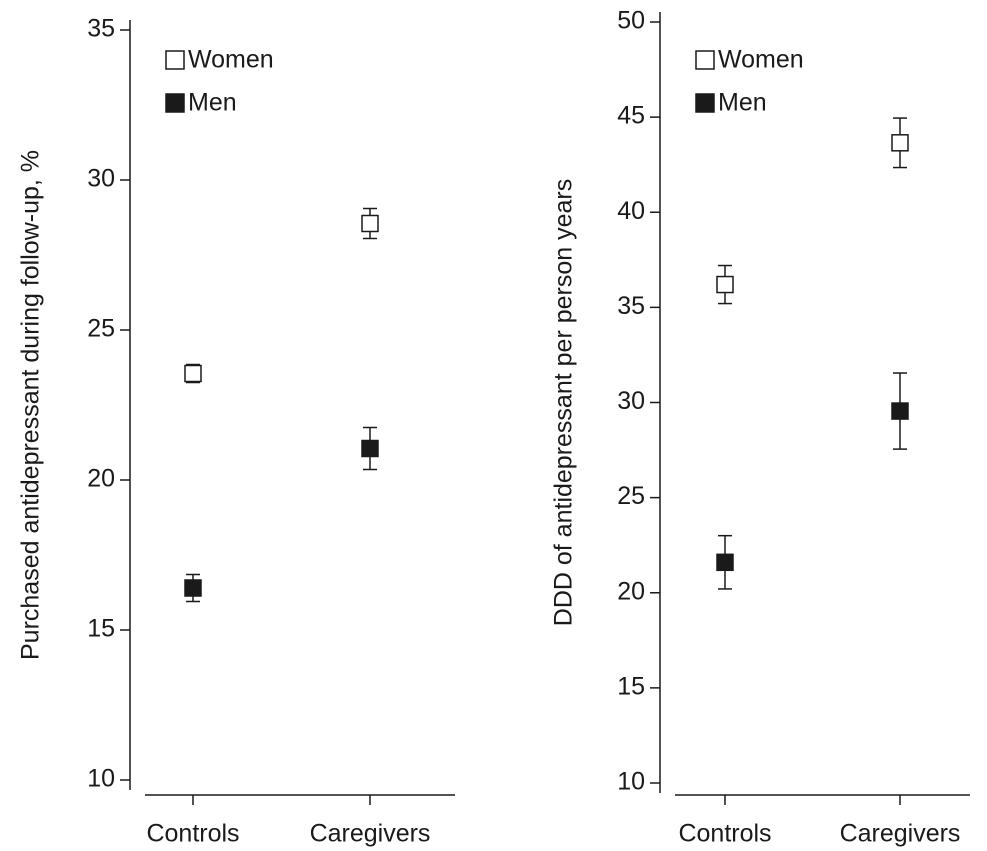 The width and height of the screenshot is (987, 851). What do you see at coordinates (564, 402) in the screenshot?
I see `y-axis-title: DDD of antidepressant per person years` at bounding box center [564, 402].